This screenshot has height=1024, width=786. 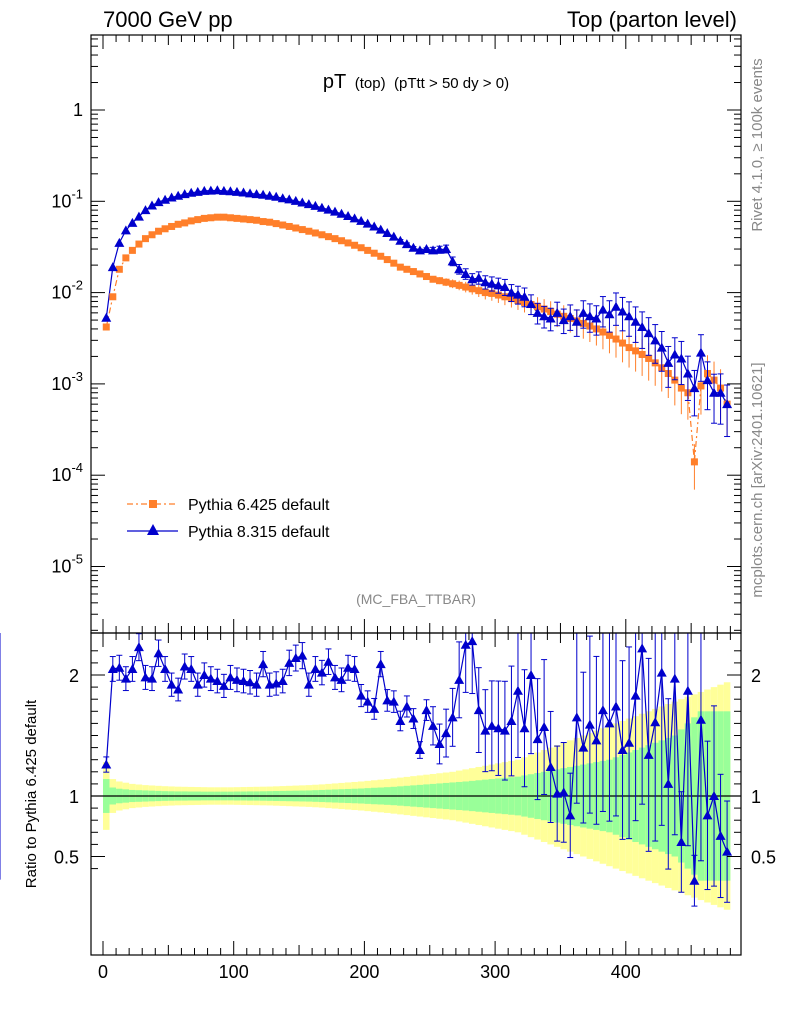 I want to click on x-tick-label: 0, so click(x=103, y=972).